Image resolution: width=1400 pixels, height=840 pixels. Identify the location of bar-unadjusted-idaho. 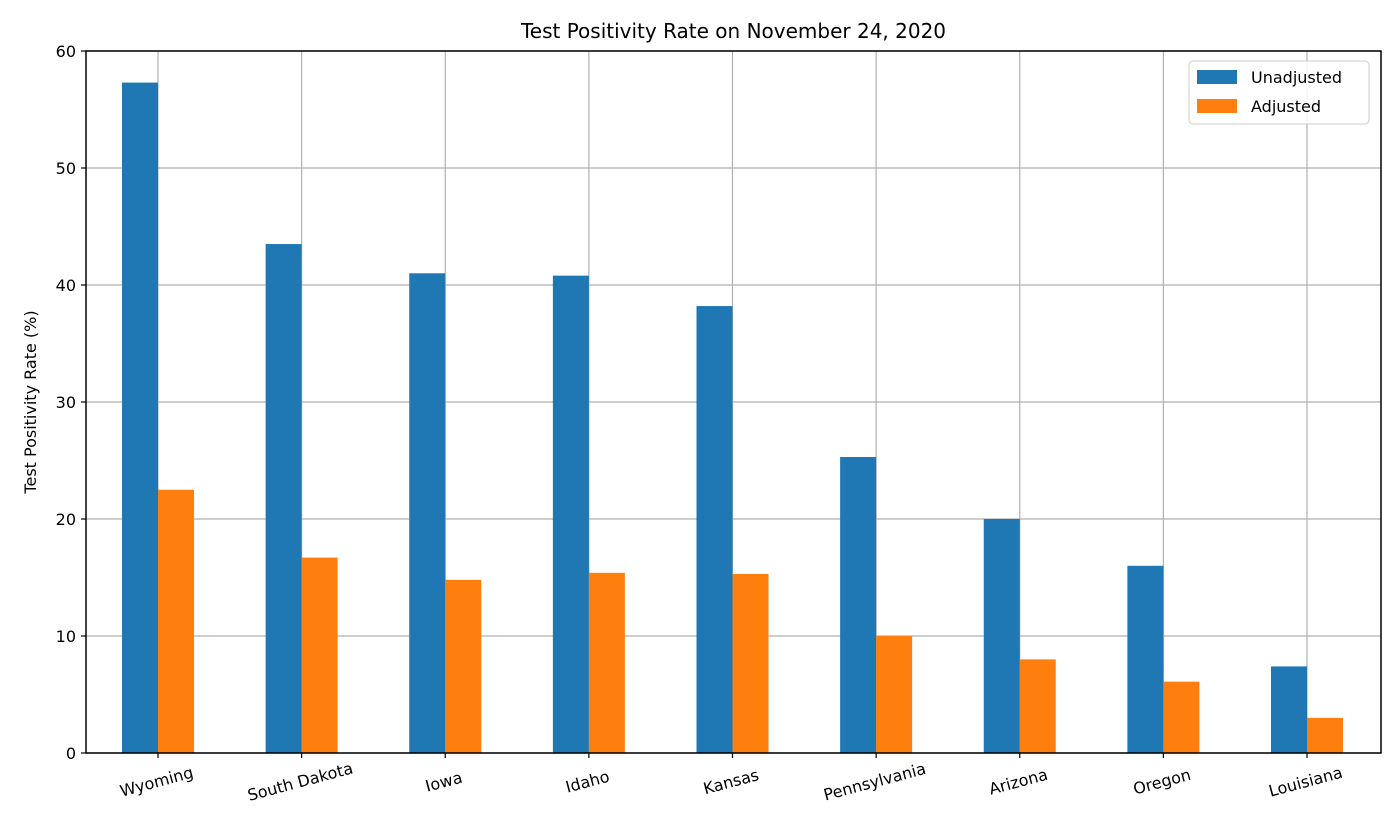
(570, 514).